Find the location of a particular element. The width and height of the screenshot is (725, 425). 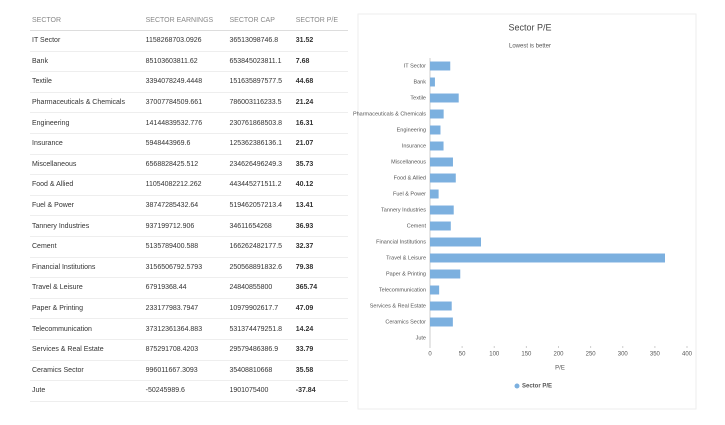

x-tick-label: 400 is located at coordinates (687, 355).